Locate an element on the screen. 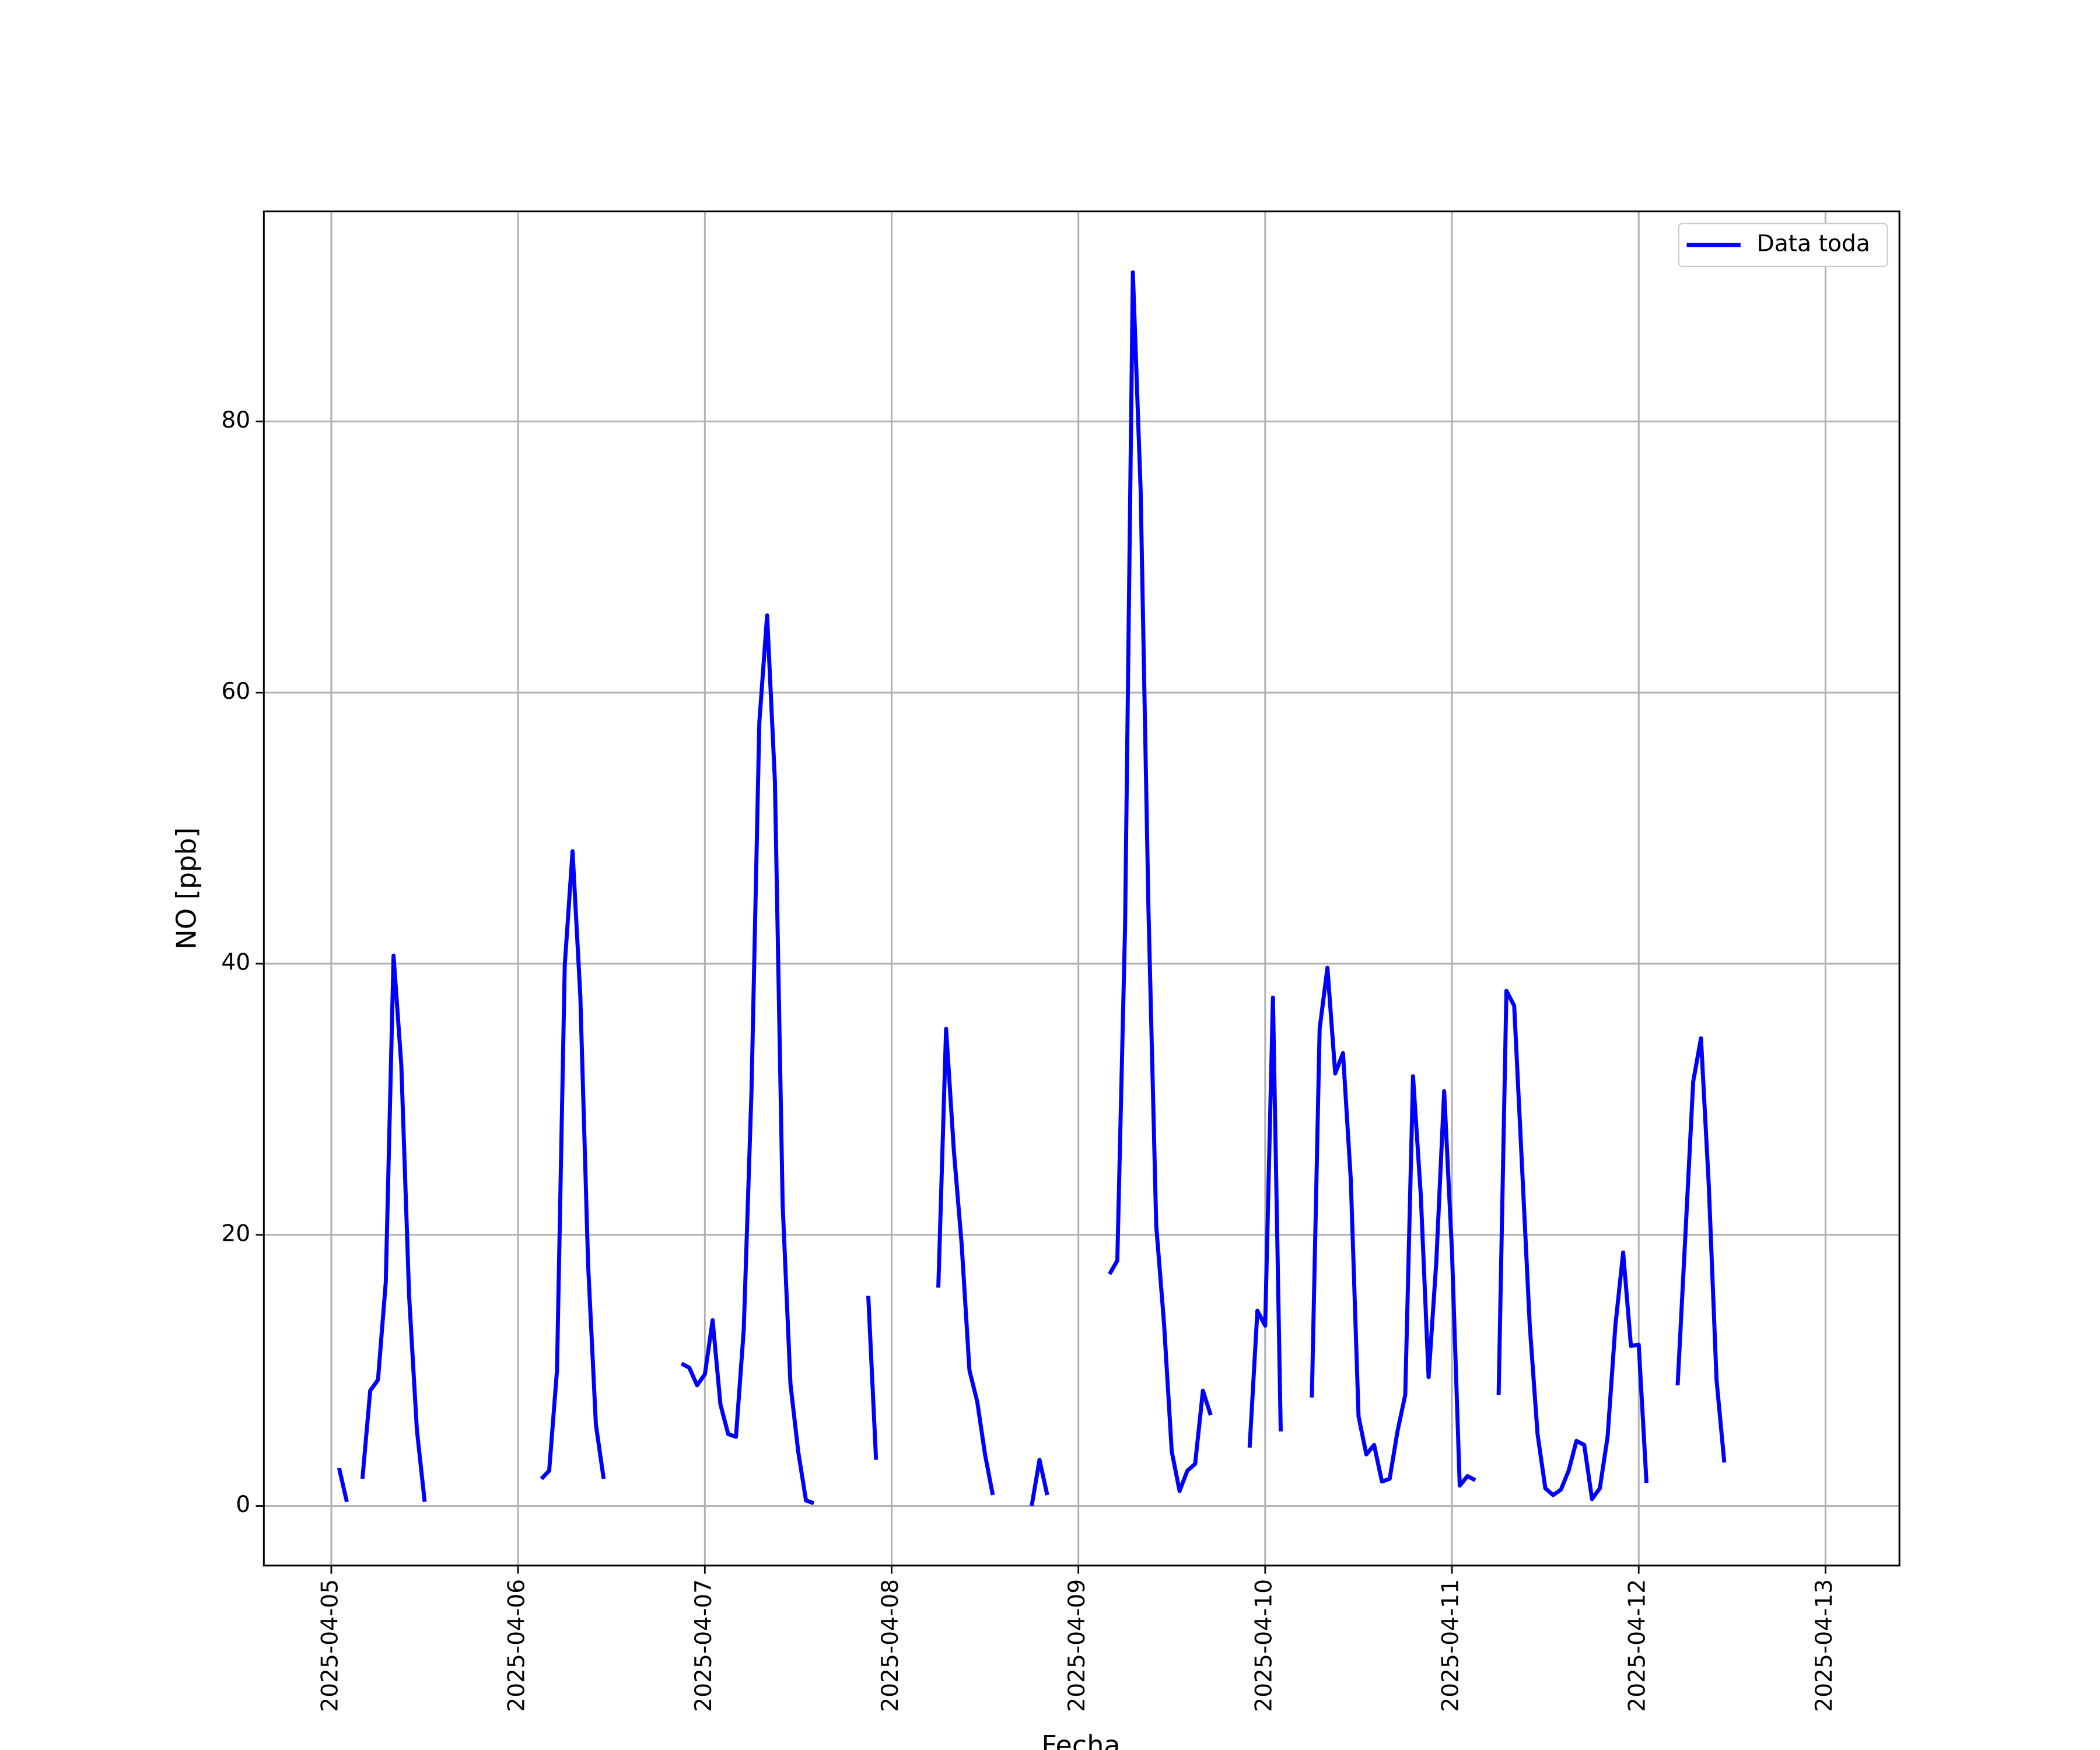 This screenshot has width=2100, height=1750. x-tick-label: 2025-04-07 is located at coordinates (704, 1645).